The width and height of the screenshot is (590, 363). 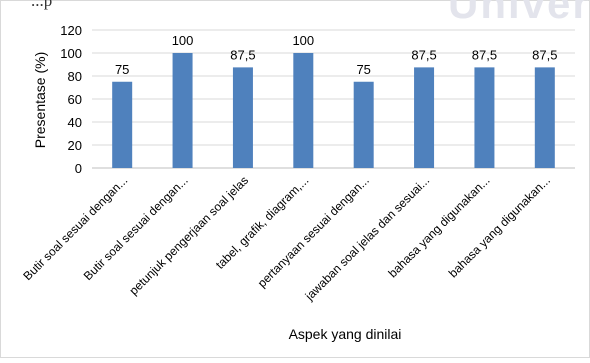 I want to click on y-axis-ticks: 0 20 40 60 80 100 120, so click(x=71, y=99).